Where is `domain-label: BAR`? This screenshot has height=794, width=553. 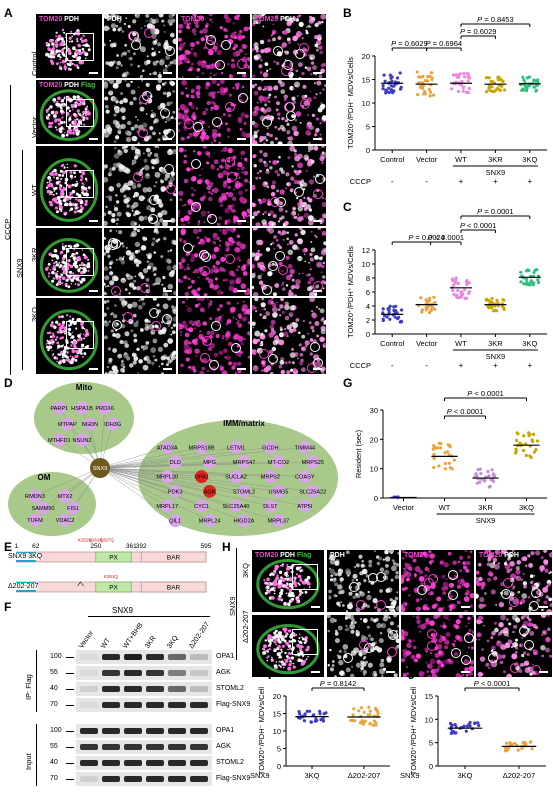 domain-label: BAR is located at coordinates (174, 588).